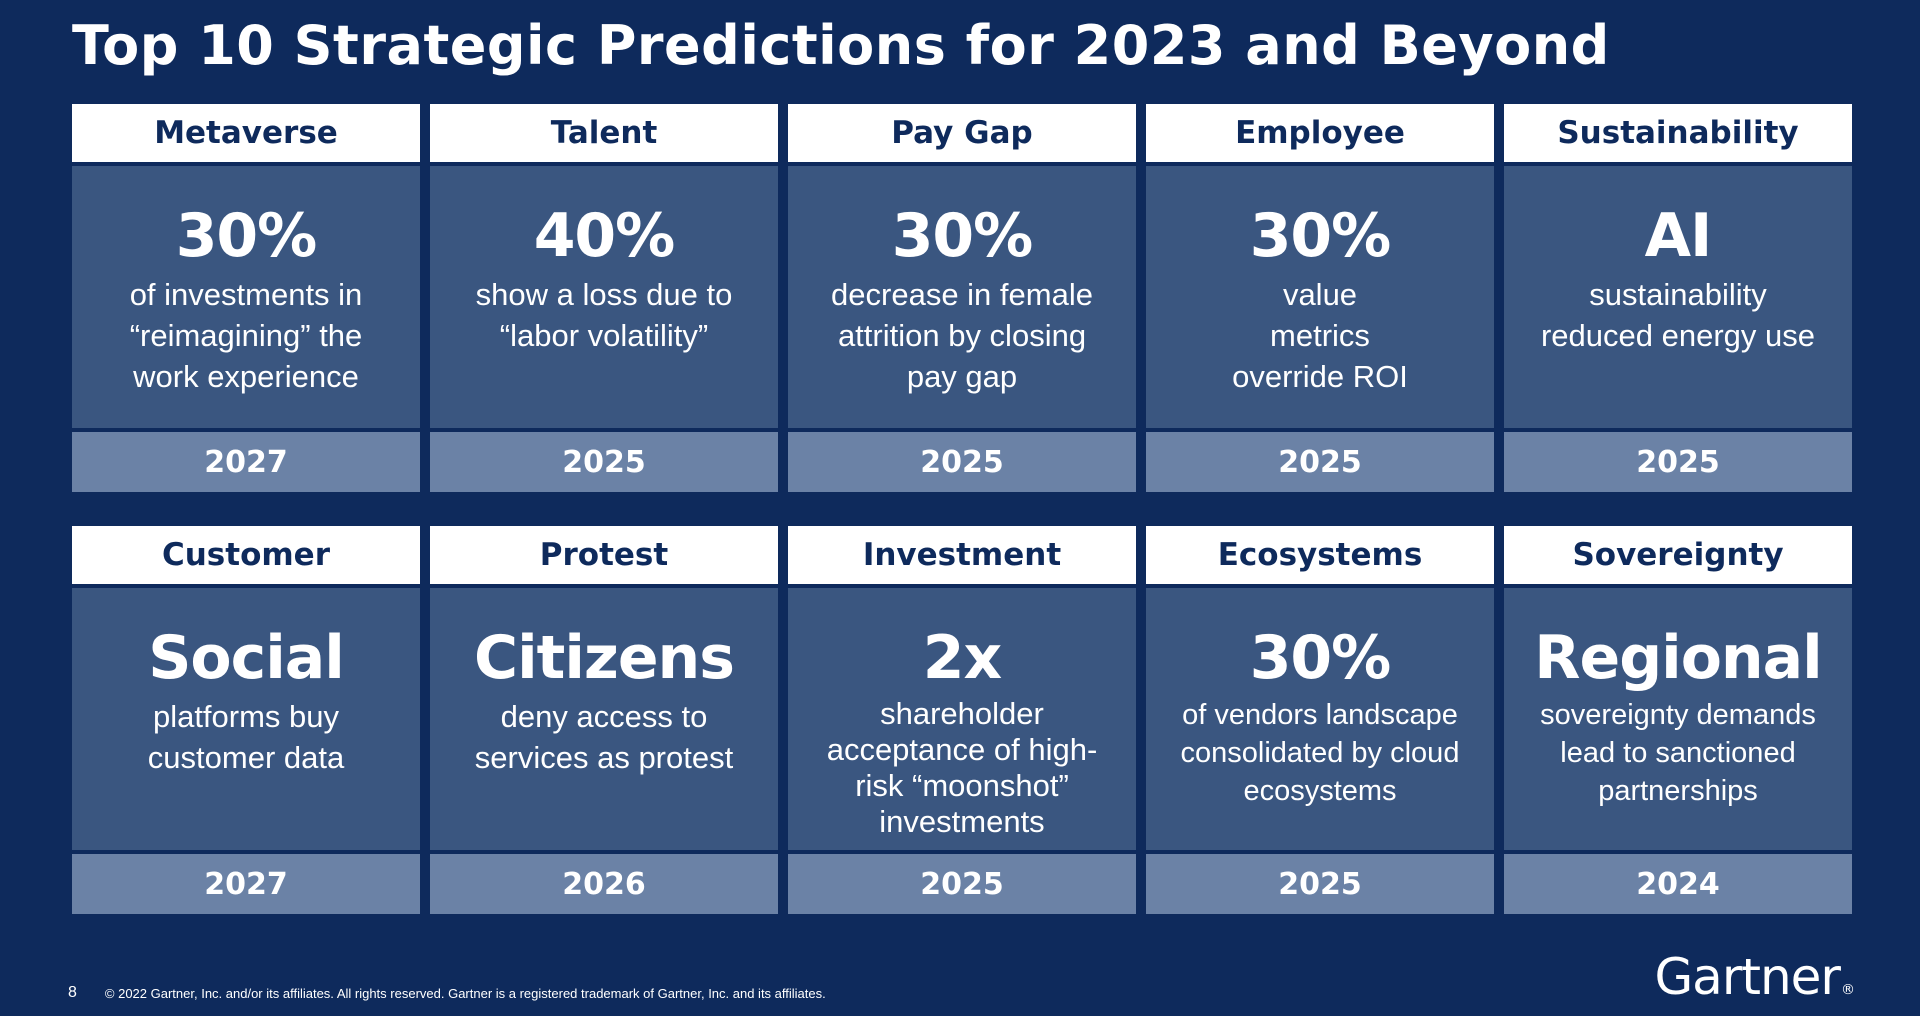 The width and height of the screenshot is (1920, 1016). Describe the element at coordinates (1320, 555) in the screenshot. I see `card-header: Ecosystems` at that location.